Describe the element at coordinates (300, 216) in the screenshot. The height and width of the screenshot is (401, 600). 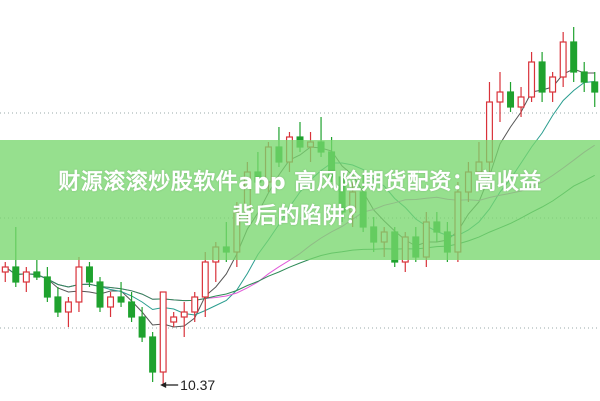
I see `title-line-2: 背后的陷阱？` at that location.